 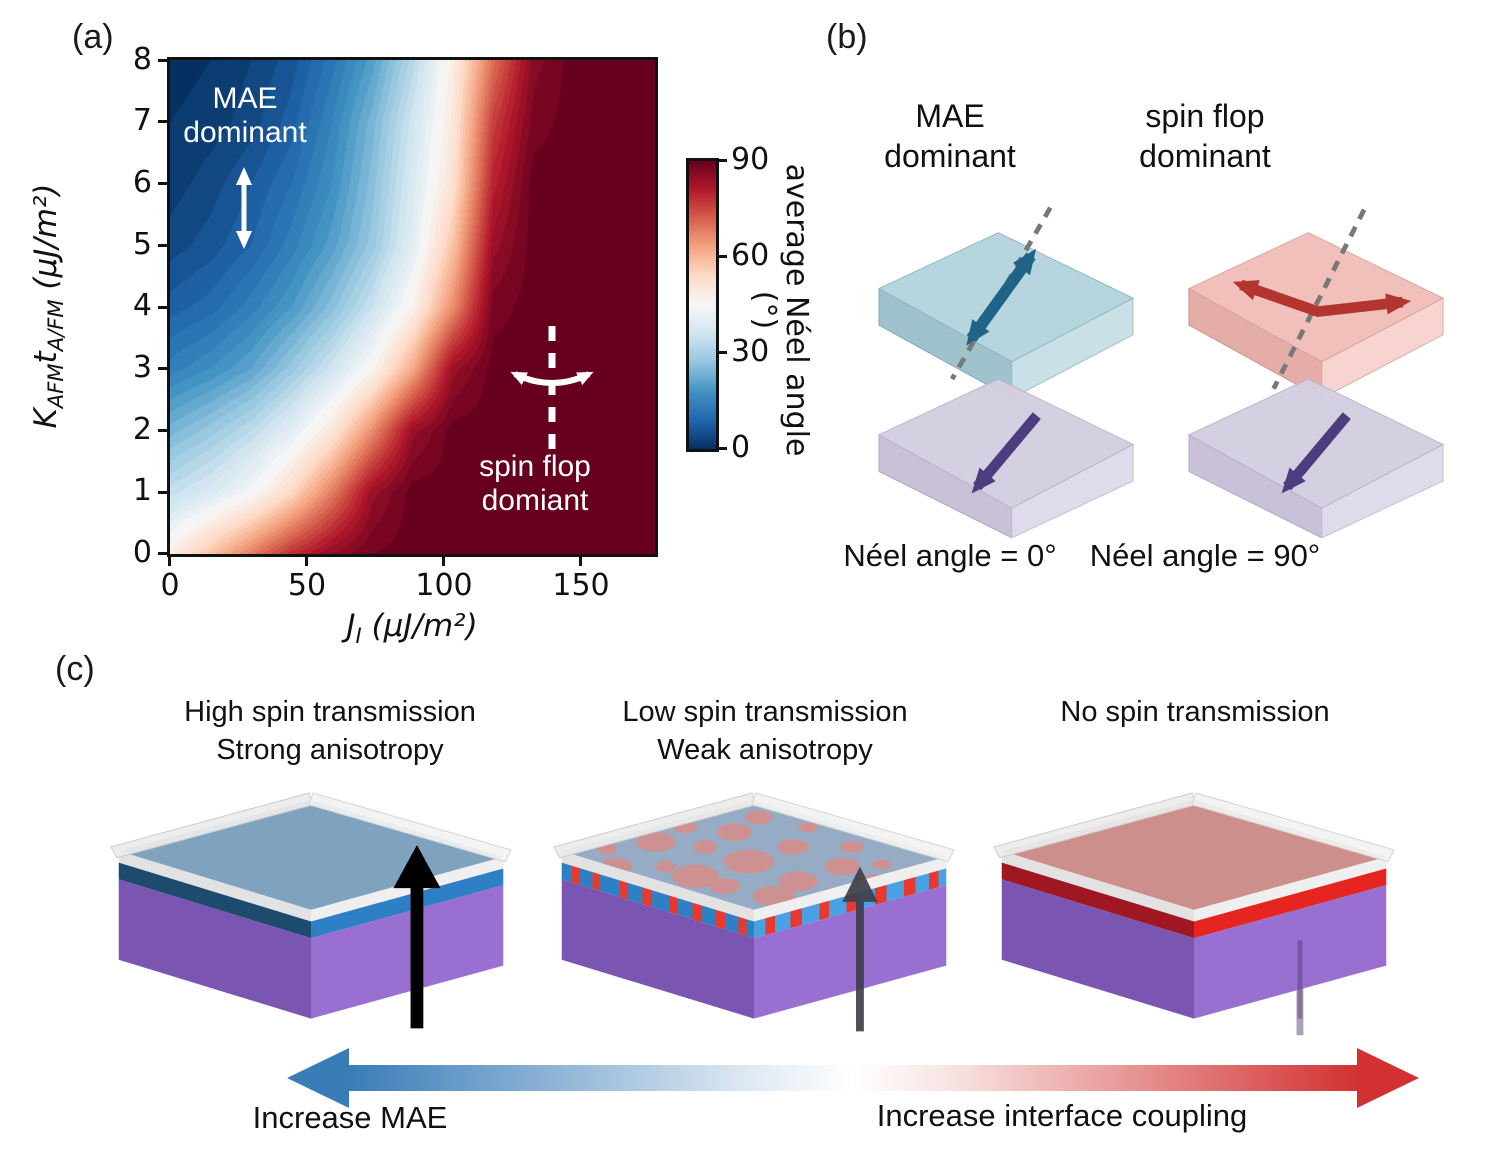 I want to click on neel-angle-90-caption: Néel angle = 90°, so click(x=1205, y=555).